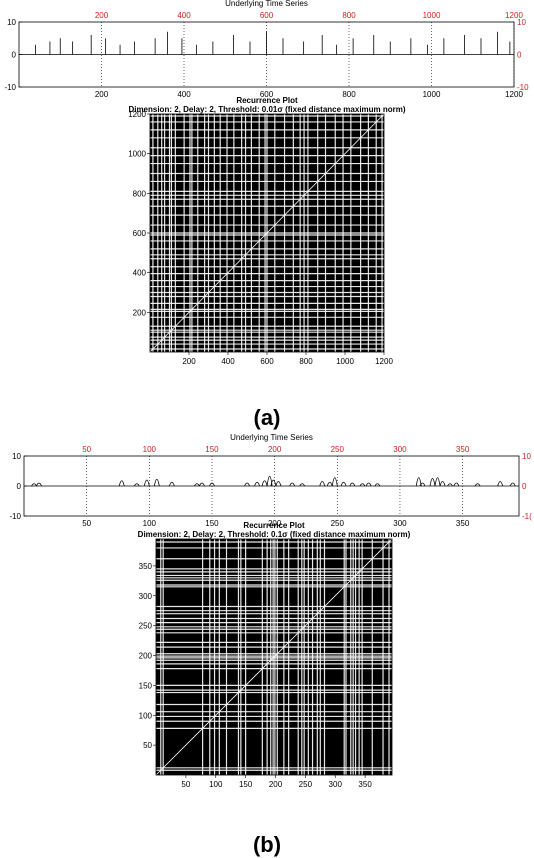 The height and width of the screenshot is (858, 534). What do you see at coordinates (521, 22) in the screenshot?
I see `ts-a-right-tick-0: 10` at bounding box center [521, 22].